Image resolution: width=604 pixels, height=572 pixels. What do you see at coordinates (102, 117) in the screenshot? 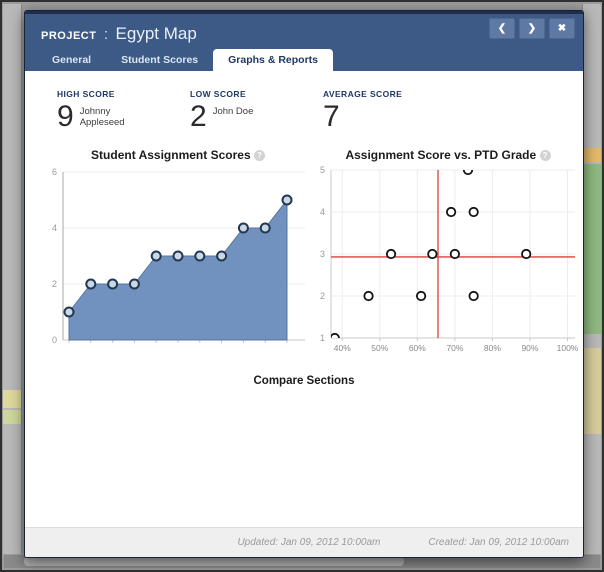
I see `stat-student-name: Johnny Appleseed` at bounding box center [102, 117].